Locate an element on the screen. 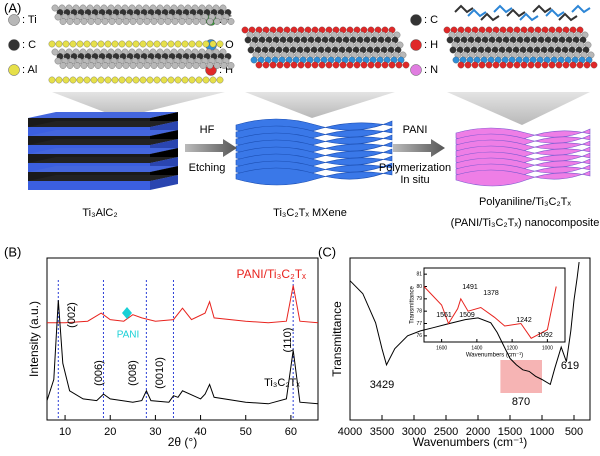 The width and height of the screenshot is (600, 456). arrow-label: PANI is located at coordinates (415, 130).